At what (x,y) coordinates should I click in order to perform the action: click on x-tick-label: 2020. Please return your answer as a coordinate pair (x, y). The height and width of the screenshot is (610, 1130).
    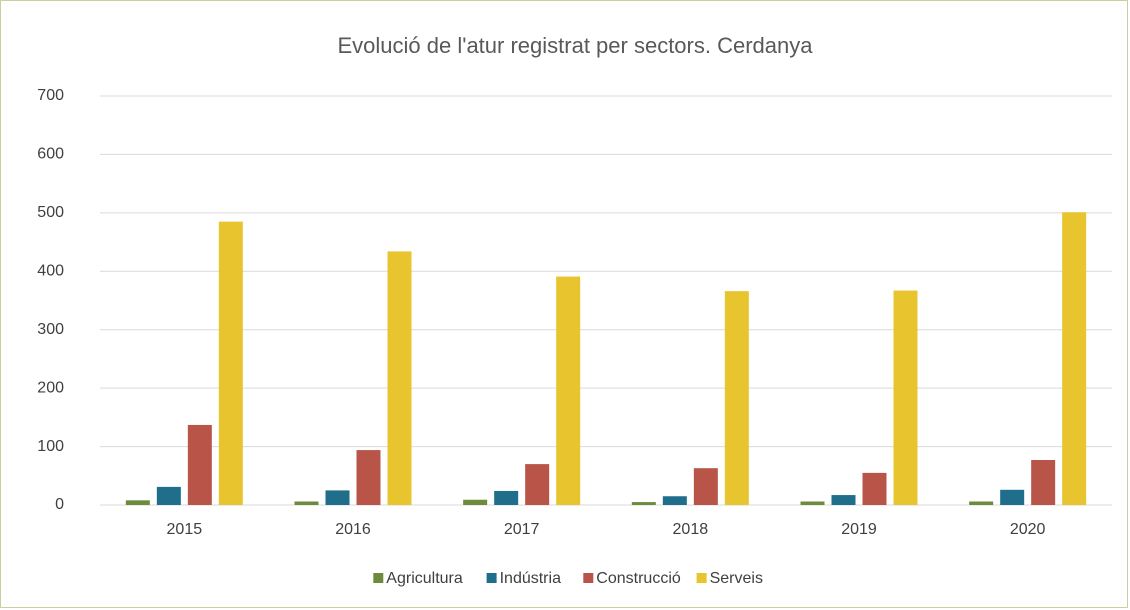
    Looking at the image, I should click on (1028, 529).